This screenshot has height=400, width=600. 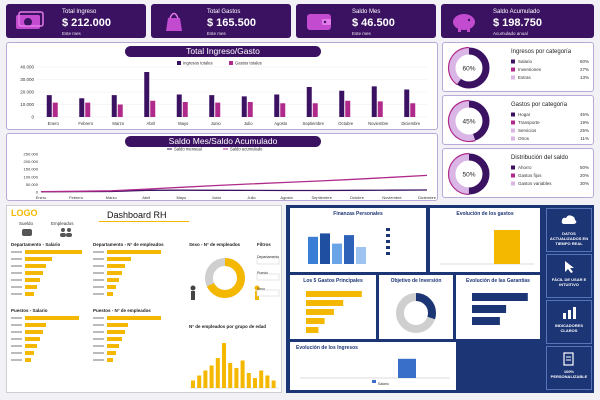 What do you see at coordinates (525, 167) in the screenshot?
I see `legend-label: Ahorro` at bounding box center [525, 167].